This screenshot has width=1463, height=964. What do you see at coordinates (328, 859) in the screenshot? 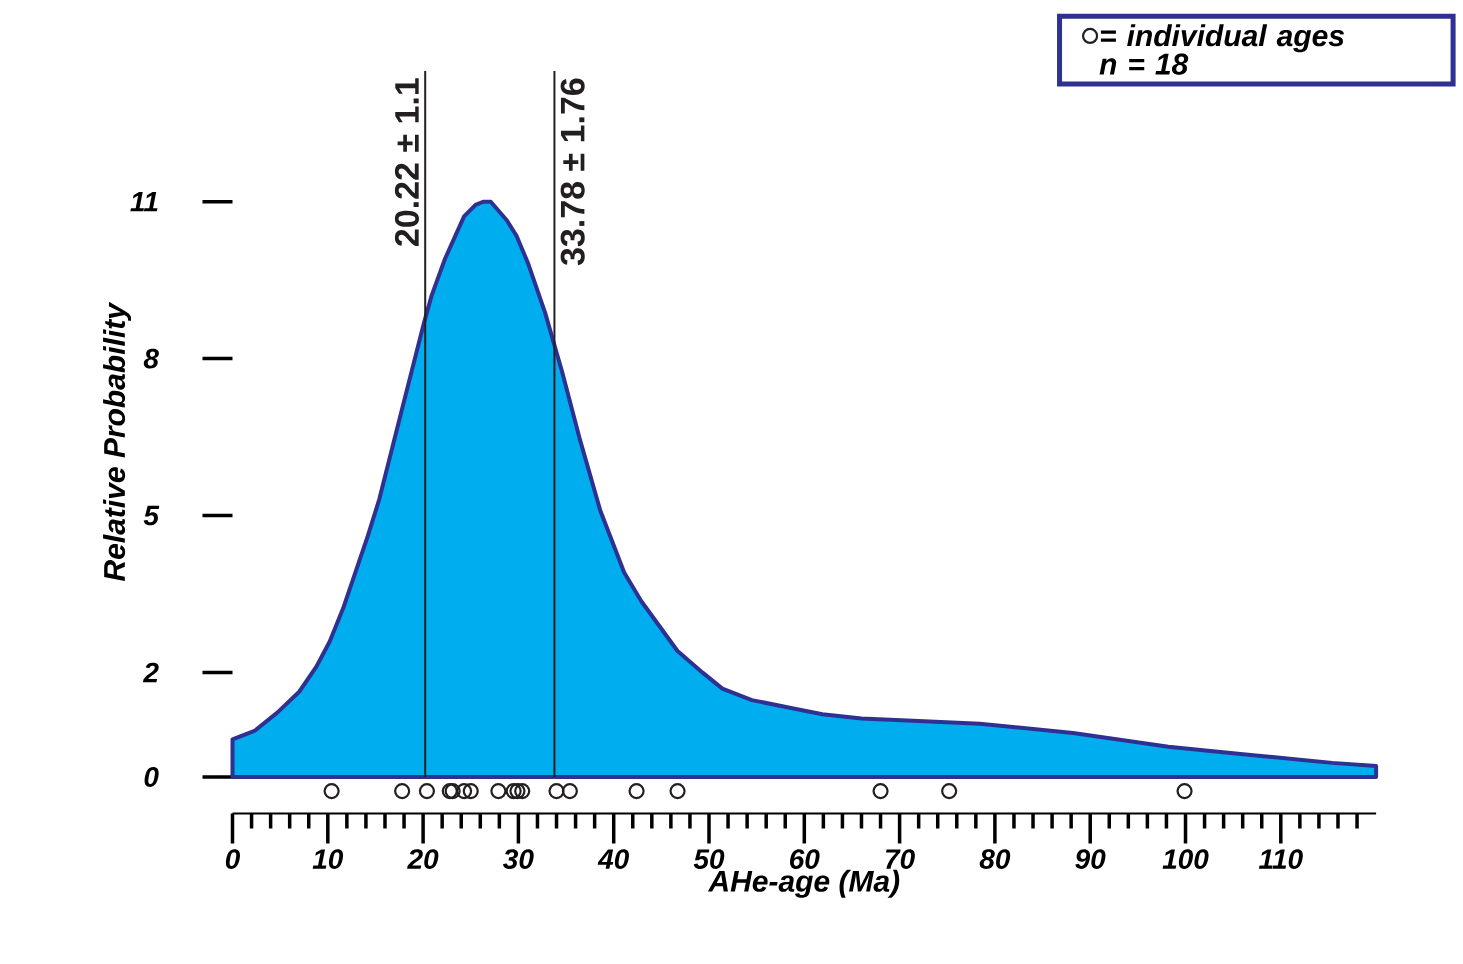
I see `x-tick-label: 10` at bounding box center [328, 859].